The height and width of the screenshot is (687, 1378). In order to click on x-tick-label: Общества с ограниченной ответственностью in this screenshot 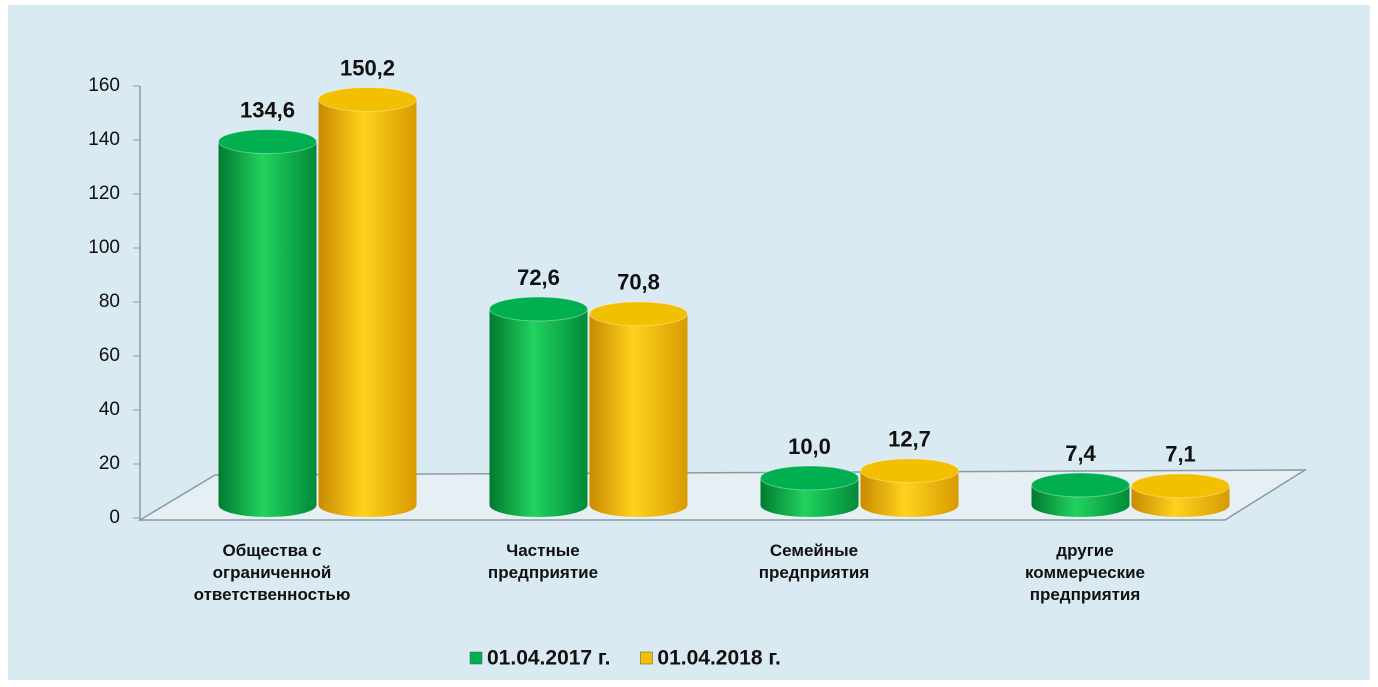, I will do `click(272, 572)`.